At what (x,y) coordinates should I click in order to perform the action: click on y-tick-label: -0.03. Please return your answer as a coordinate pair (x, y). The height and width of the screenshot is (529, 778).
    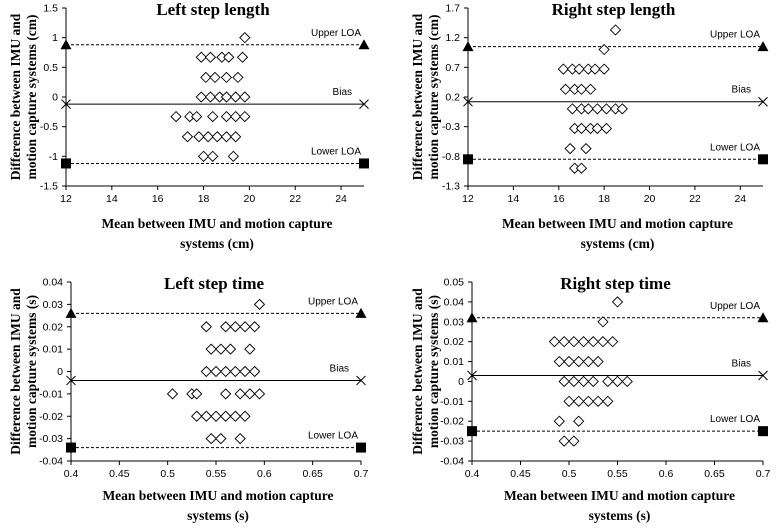
    Looking at the image, I should click on (51, 439).